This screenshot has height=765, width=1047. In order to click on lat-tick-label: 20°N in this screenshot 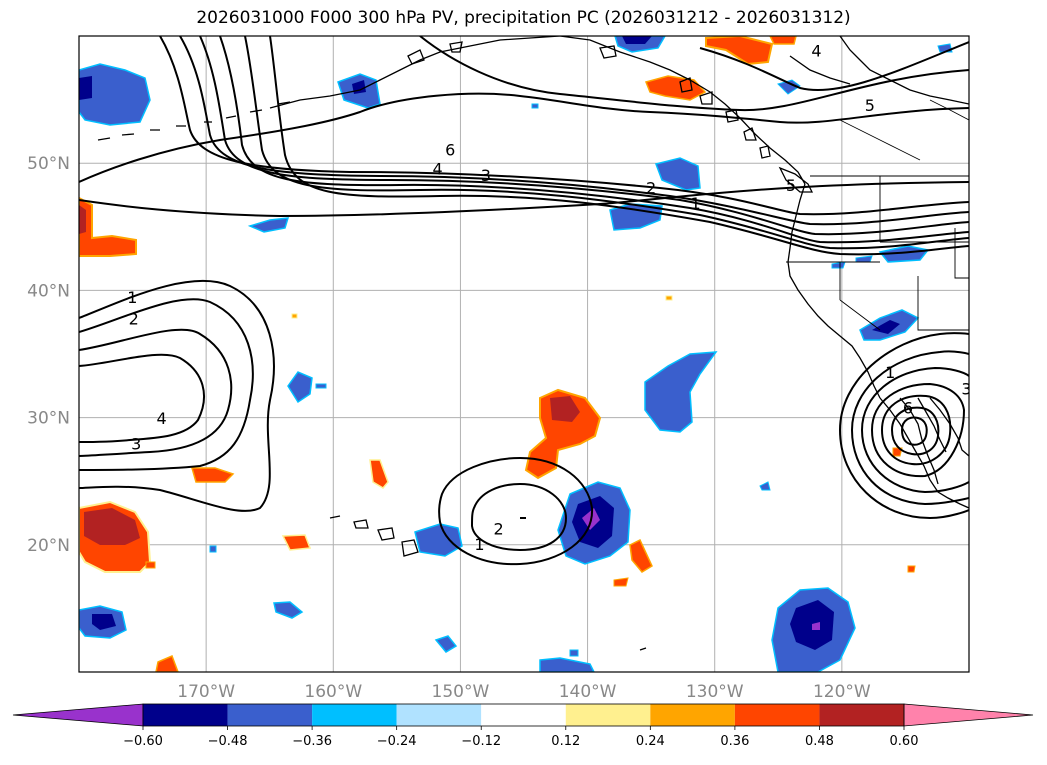, I will do `click(48, 546)`.